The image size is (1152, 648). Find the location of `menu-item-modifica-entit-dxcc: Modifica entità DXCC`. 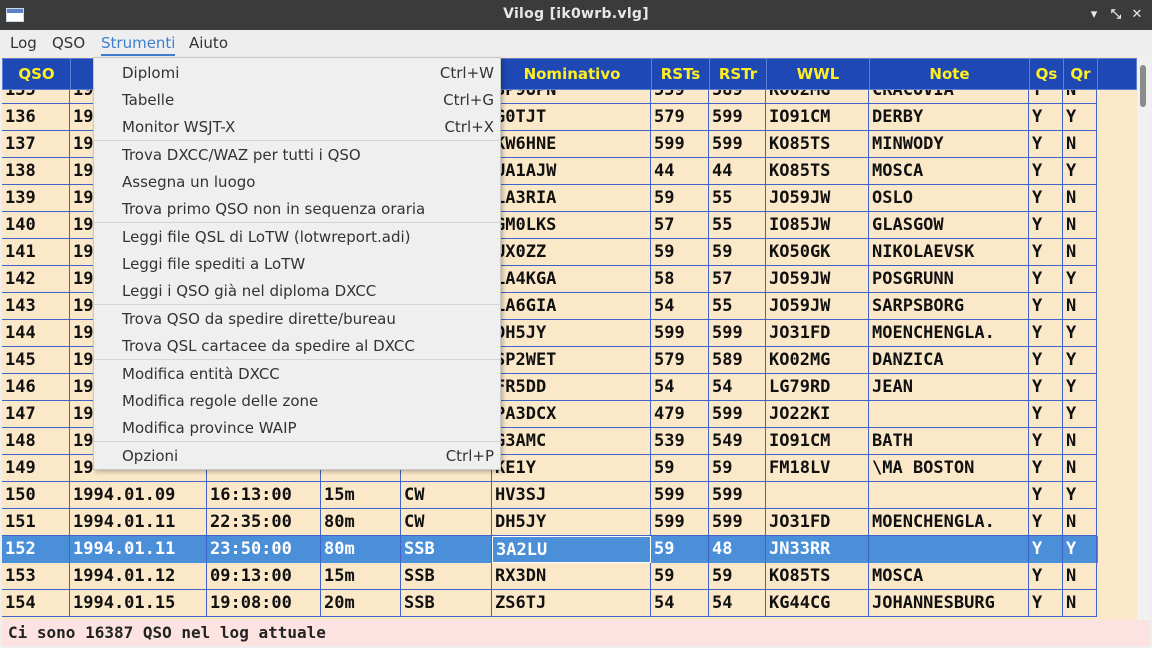

menu-item-modifica-entit-dxcc: Modifica entità DXCC is located at coordinates (297, 373).